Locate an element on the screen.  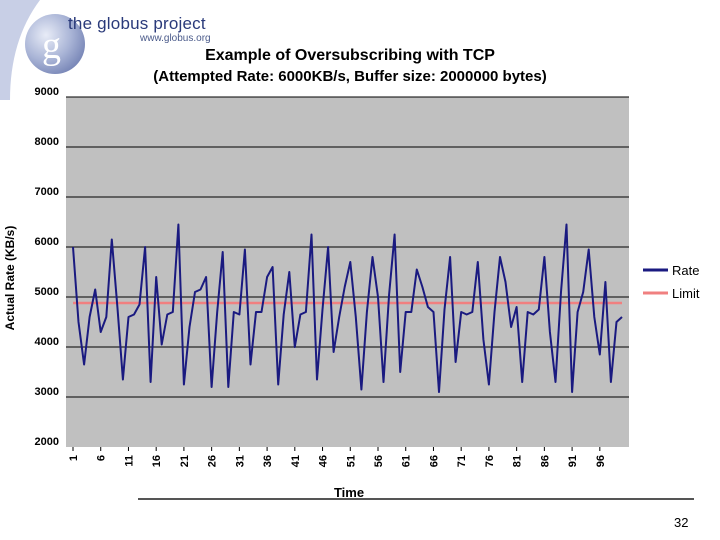
x-tick-labels: 1 6 11 16 21 26 31 36 41 46 51 56 61 66 71 76 81 86 91 96 is located at coordinates (337, 457).